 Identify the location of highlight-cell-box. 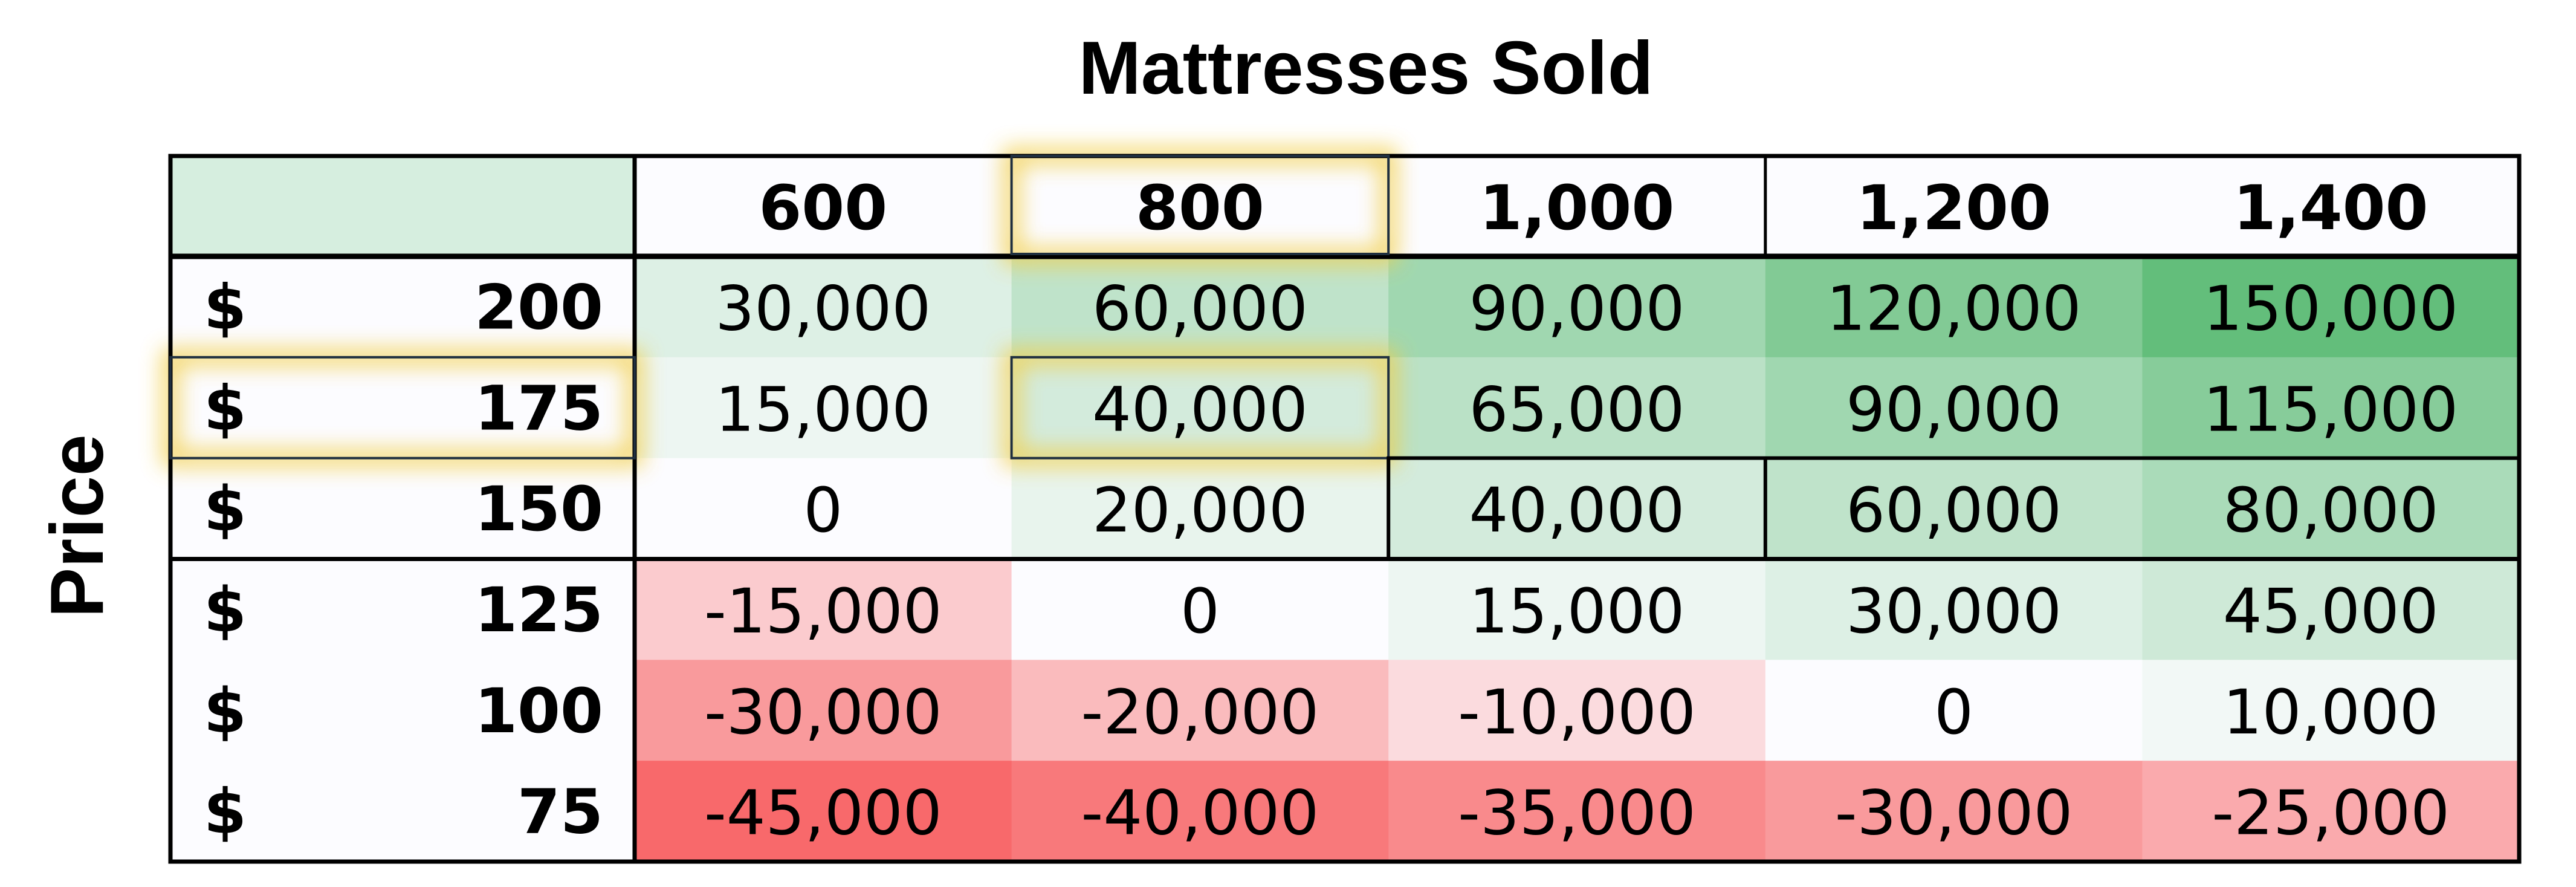
(1200, 408).